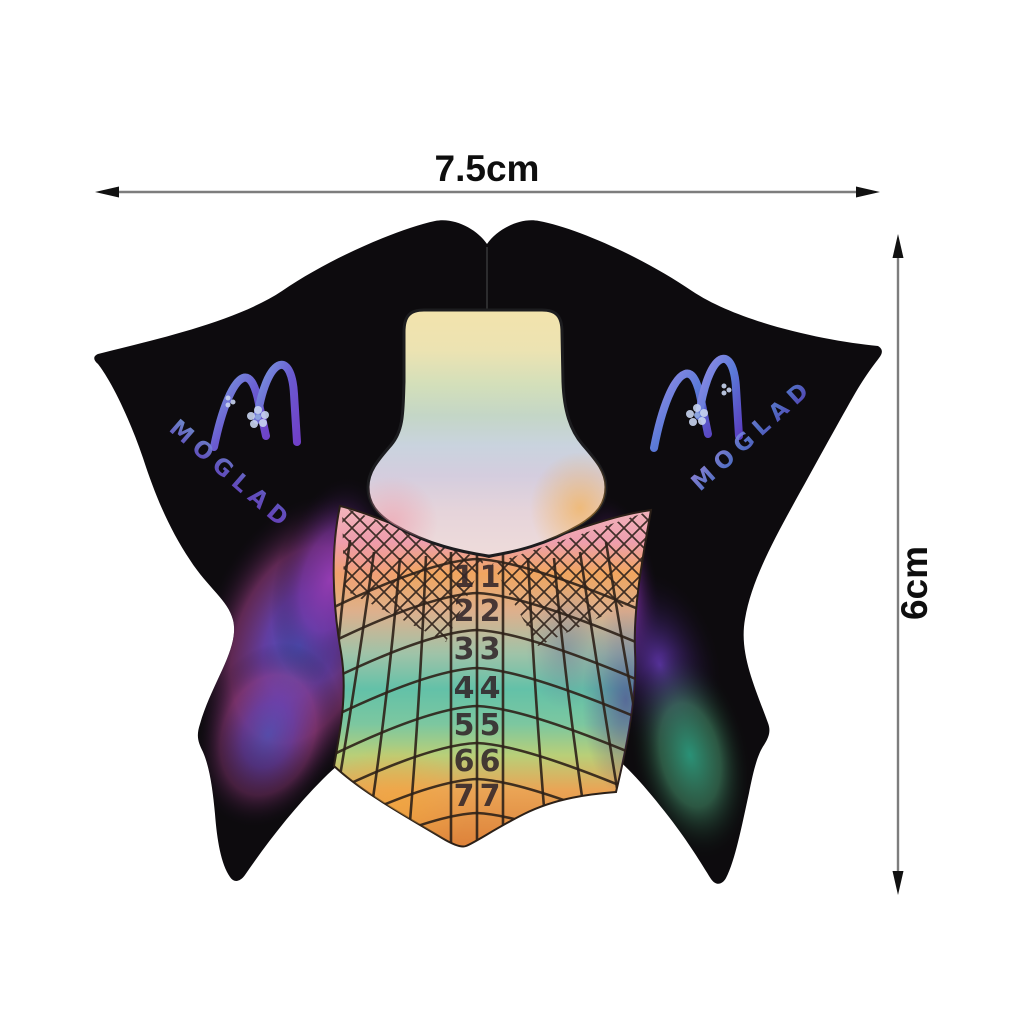 The image size is (1024, 1024). Describe the element at coordinates (268, 735) in the screenshot. I see `left-wing-sheen-lower` at that location.